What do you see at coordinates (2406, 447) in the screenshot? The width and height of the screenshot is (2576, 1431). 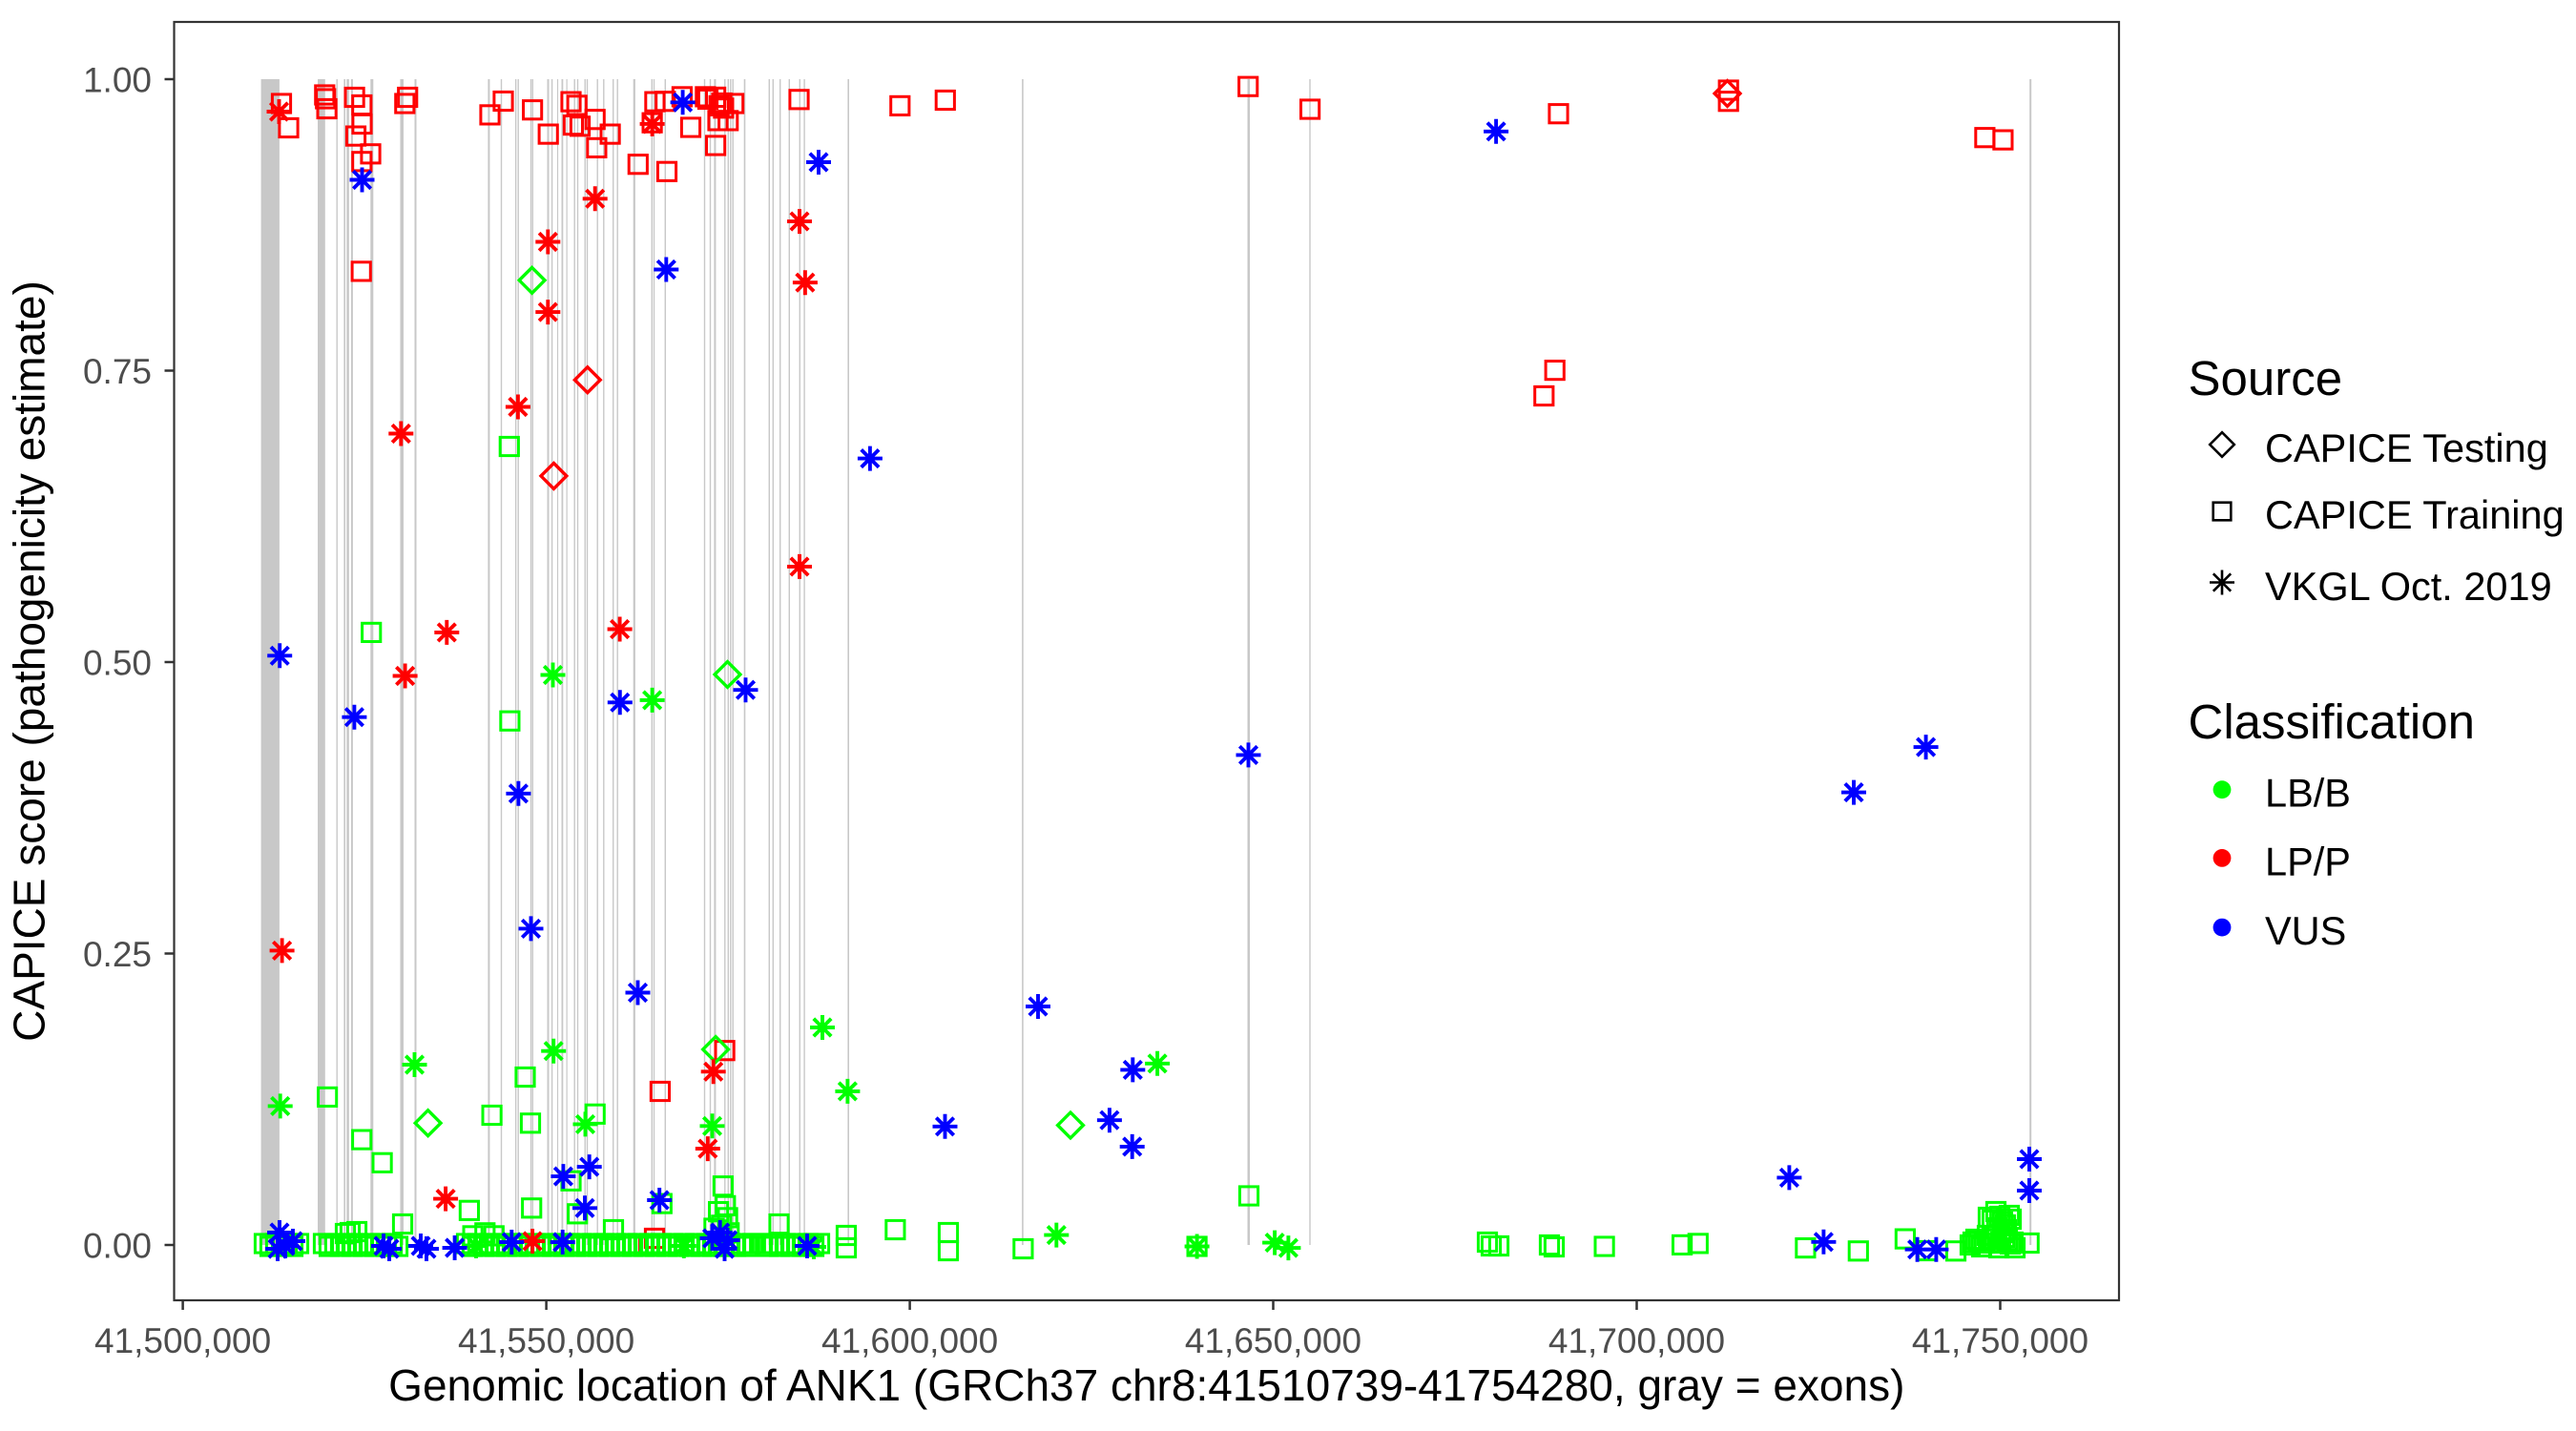 I see `svg-text: CAPICE Testing` at bounding box center [2406, 447].